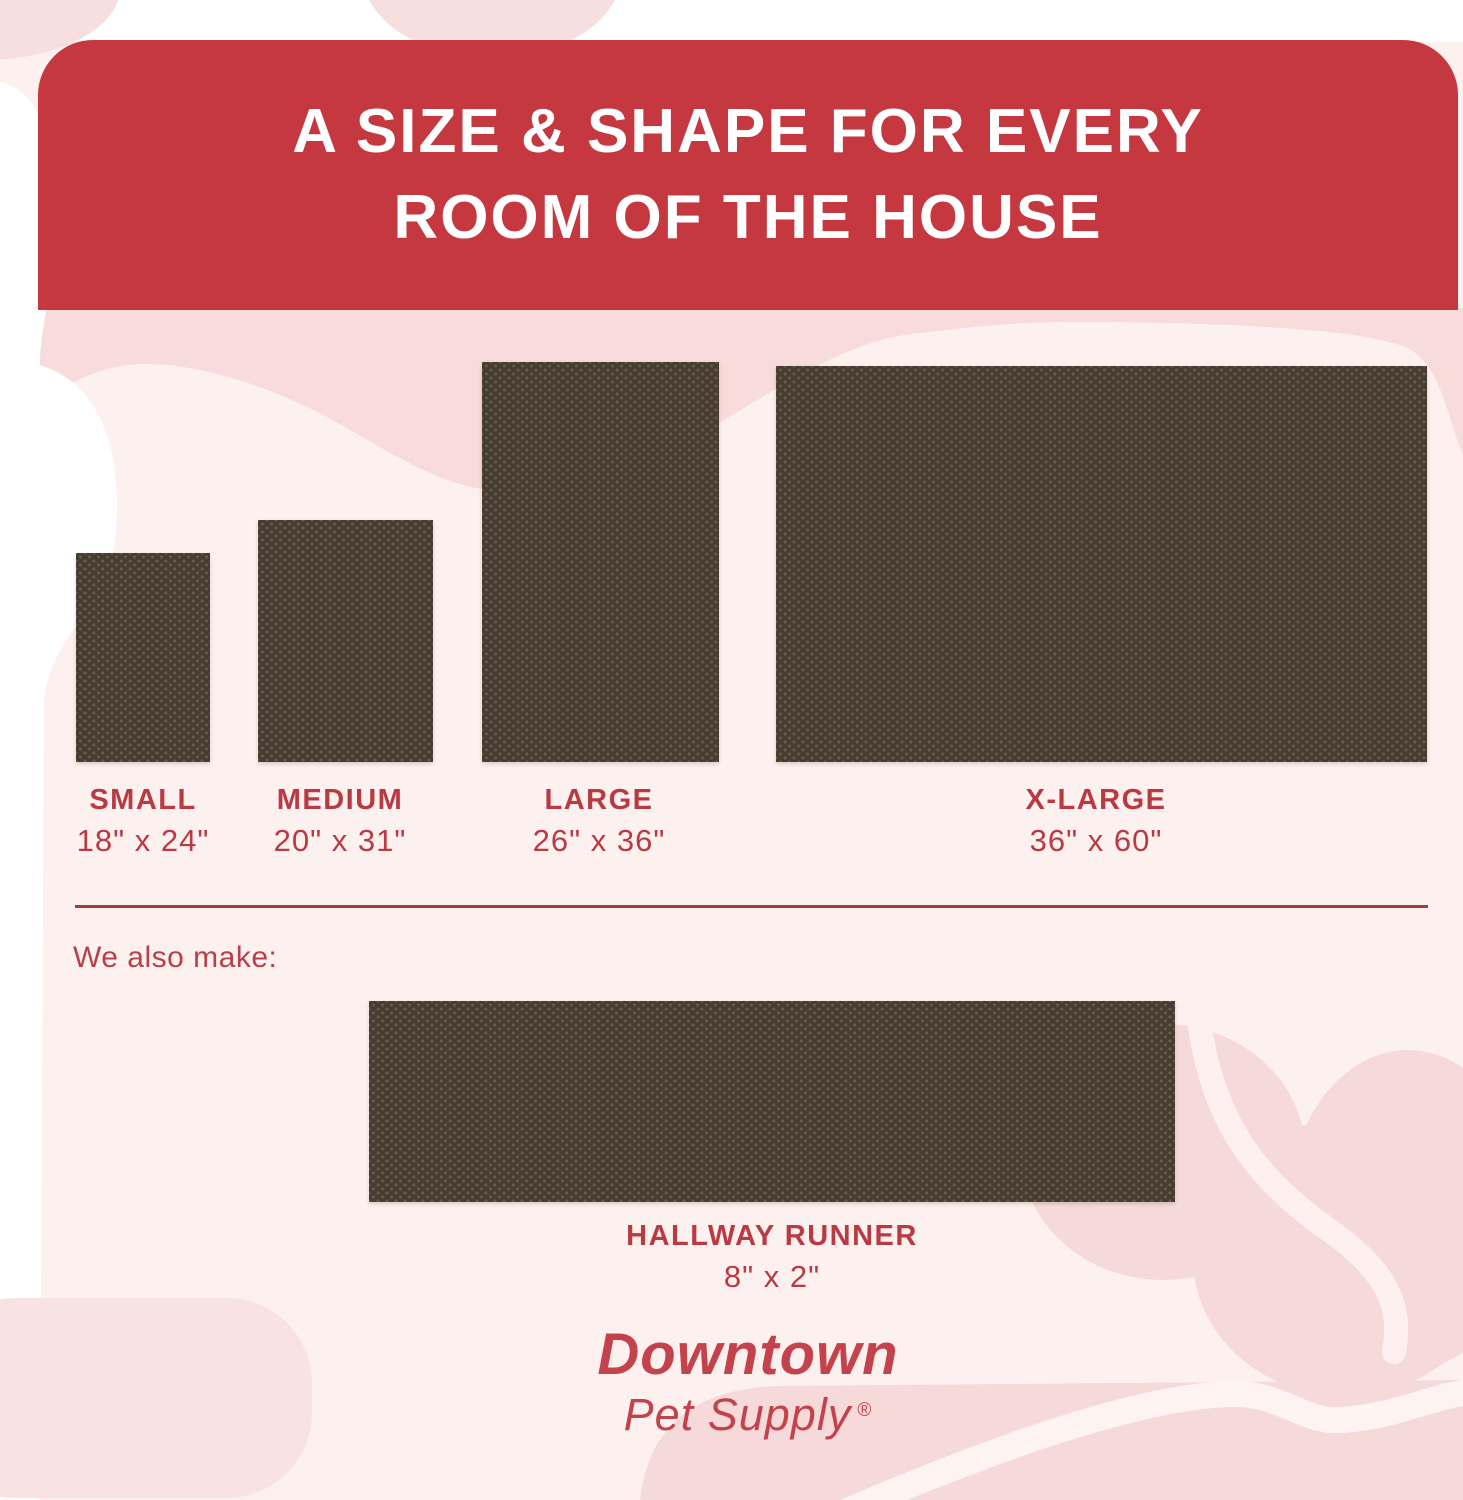  What do you see at coordinates (748, 217) in the screenshot?
I see `page-title-line-2: ROOM OF THE HOUSE` at bounding box center [748, 217].